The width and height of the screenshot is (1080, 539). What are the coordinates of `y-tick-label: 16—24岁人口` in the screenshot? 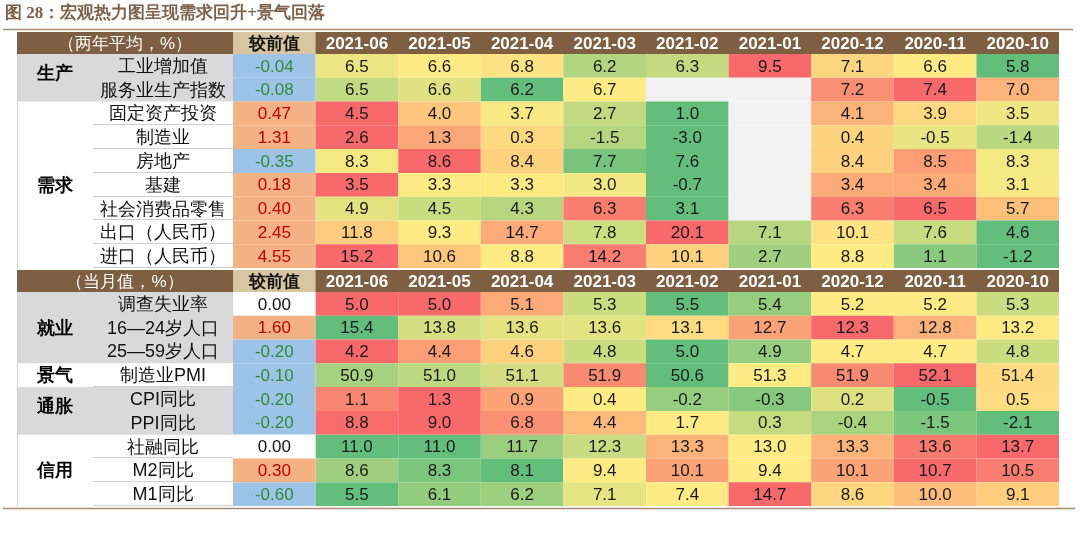 It's located at (163, 327).